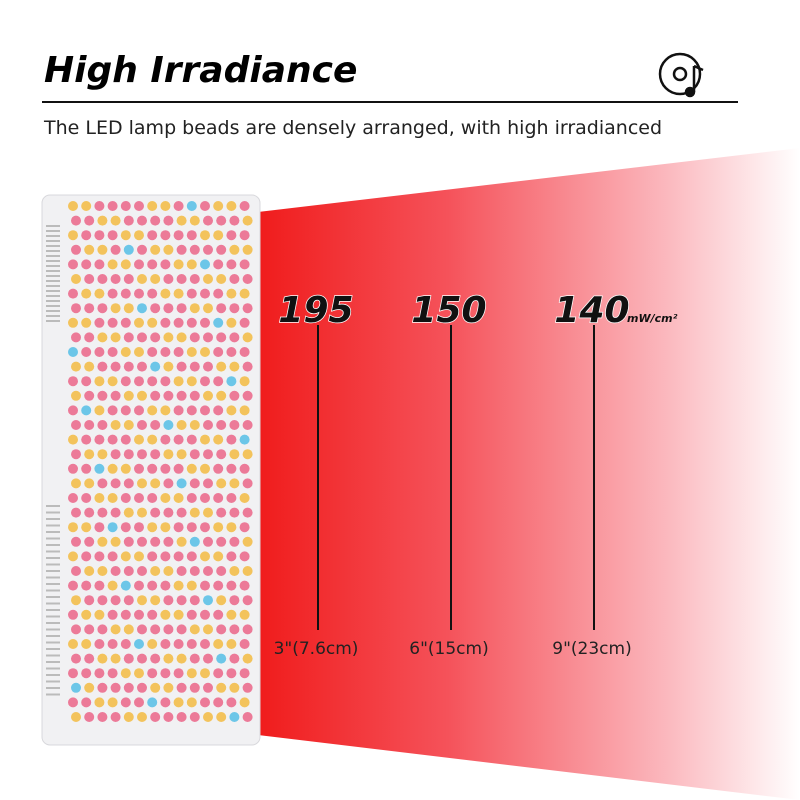 Image resolution: width=800 pixels, height=800 pixels. I want to click on distance-label: 3"(7.6cm), so click(316, 649).